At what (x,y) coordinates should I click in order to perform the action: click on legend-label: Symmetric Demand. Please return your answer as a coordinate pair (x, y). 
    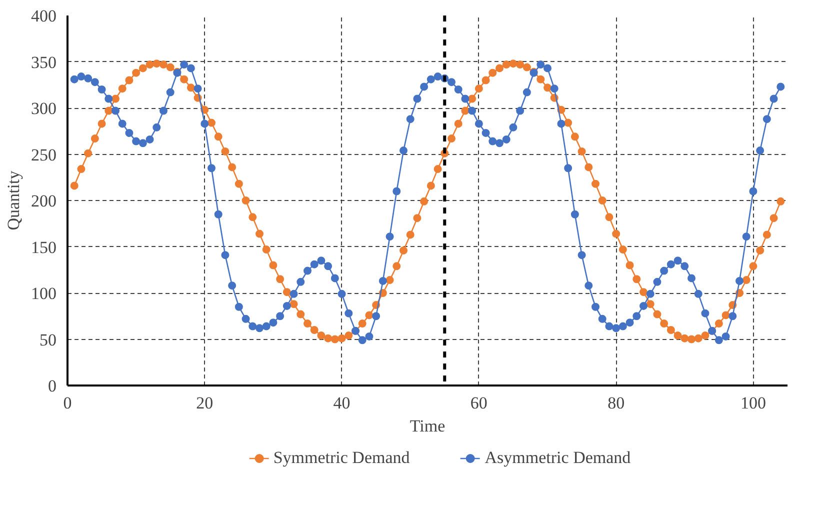
    Looking at the image, I should click on (341, 458).